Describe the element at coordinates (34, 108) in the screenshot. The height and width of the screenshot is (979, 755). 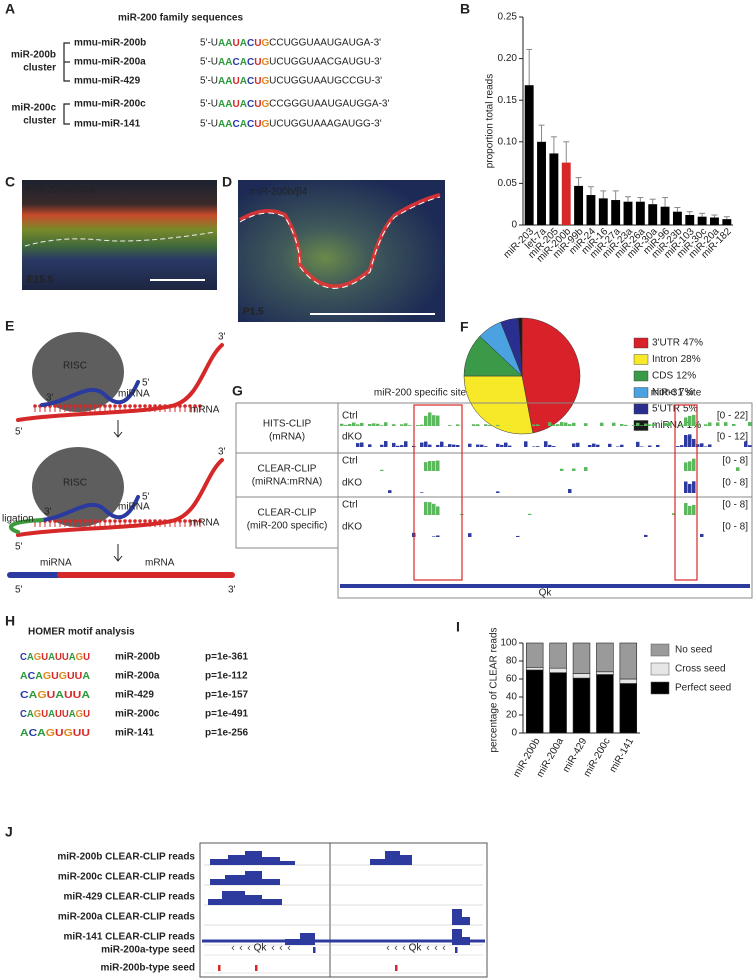
I see `cluster-label: miR-200c` at that location.